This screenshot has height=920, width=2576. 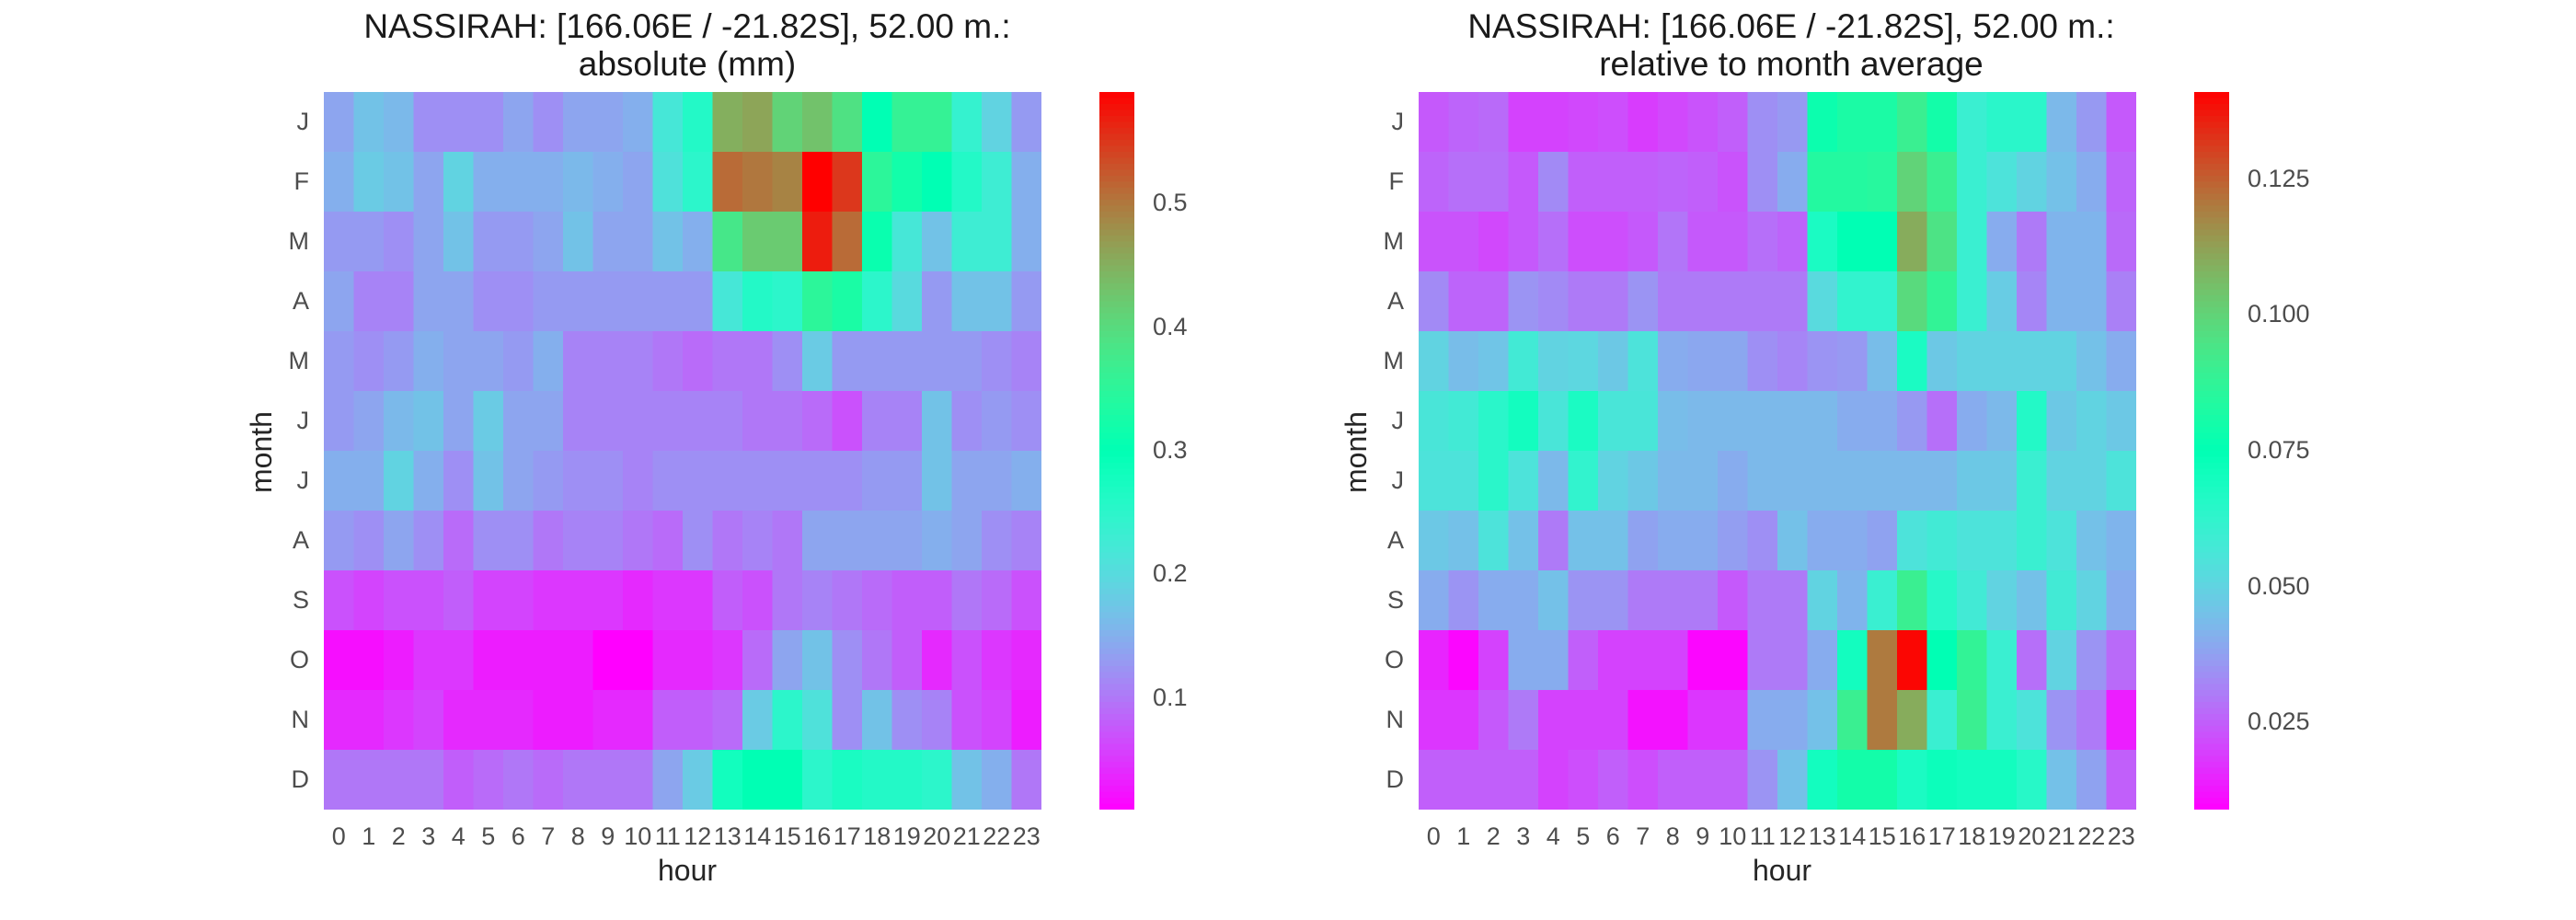 I want to click on x-tick-label: 4, so click(x=458, y=836).